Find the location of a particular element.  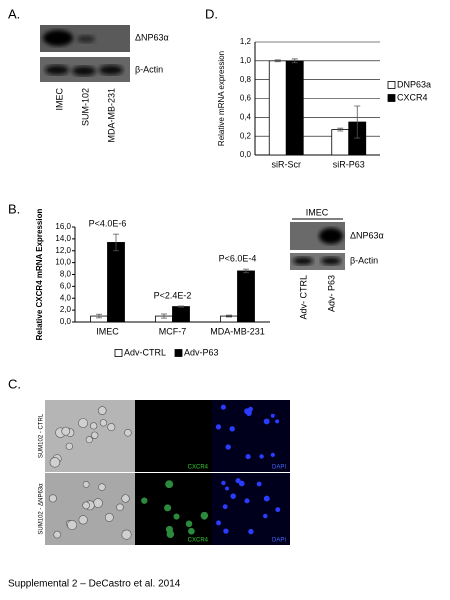

micrographs is located at coordinates (167, 472).